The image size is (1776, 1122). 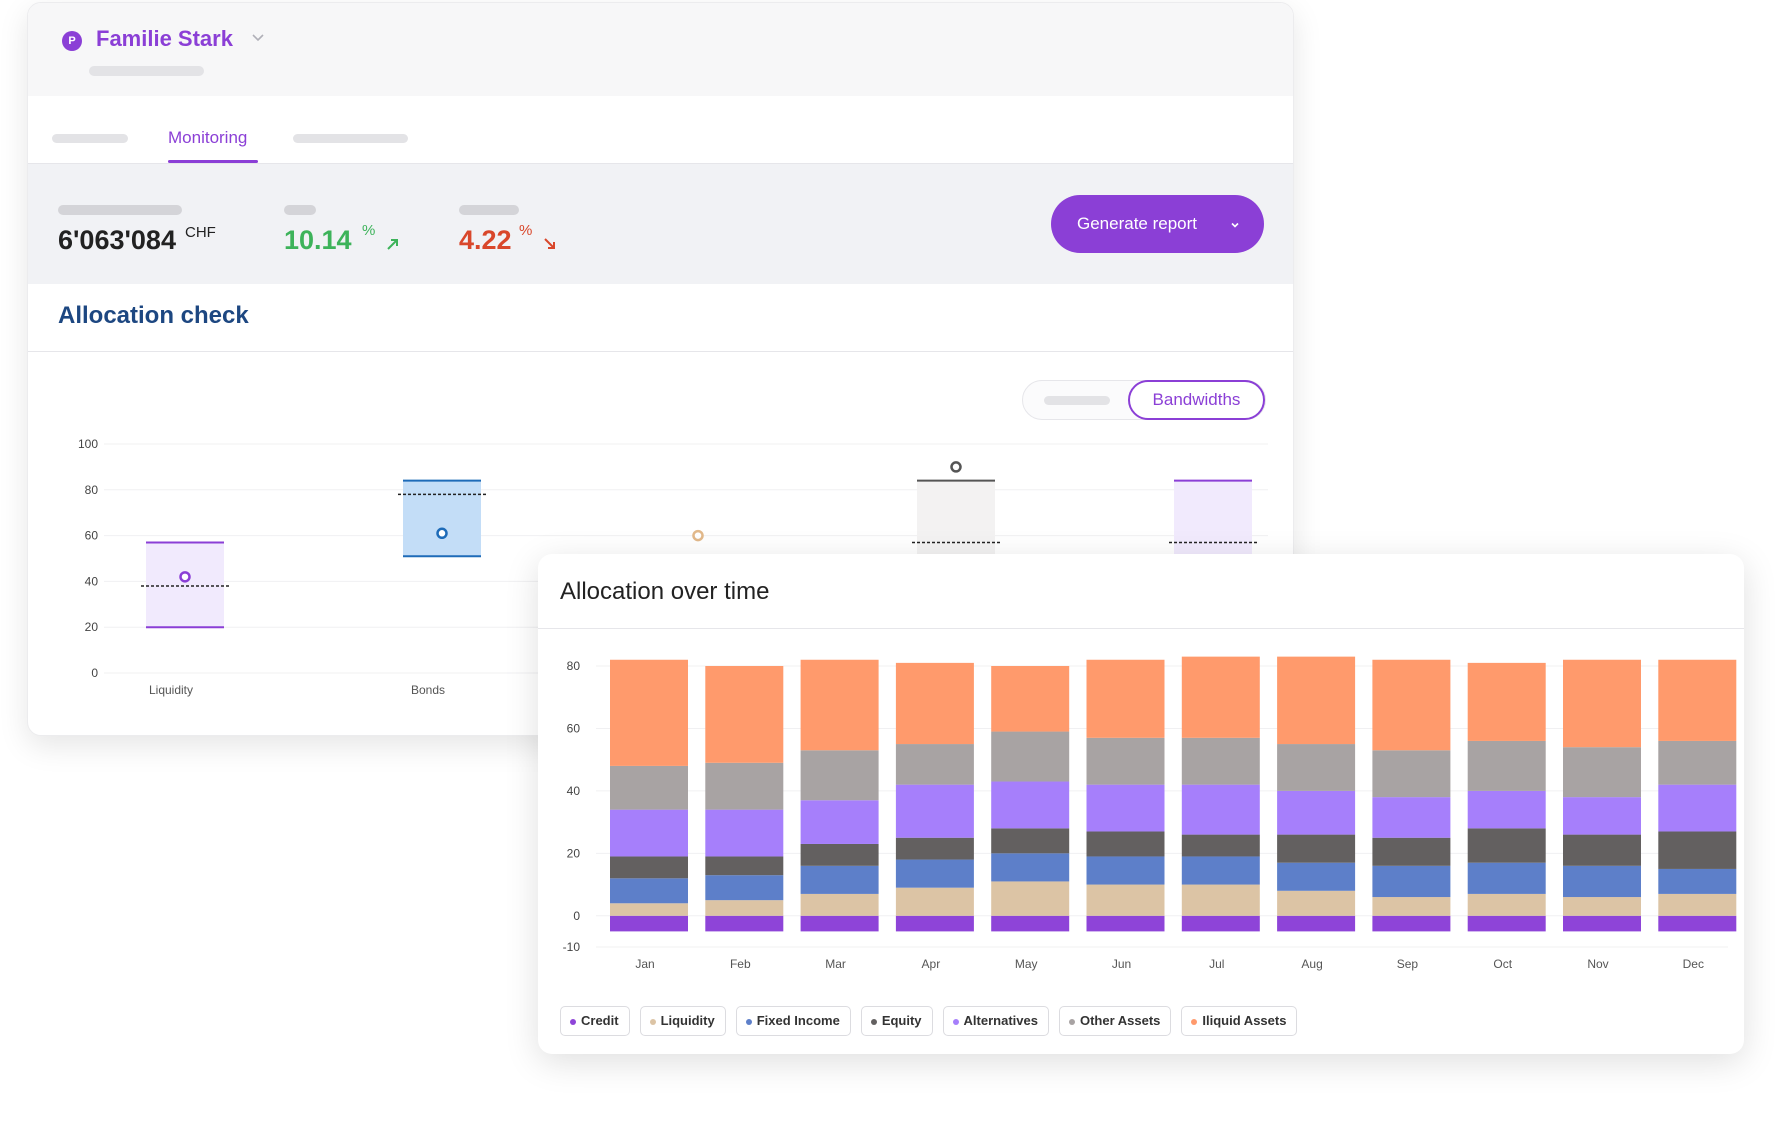 I want to click on performance-gain-unit: %, so click(x=369, y=230).